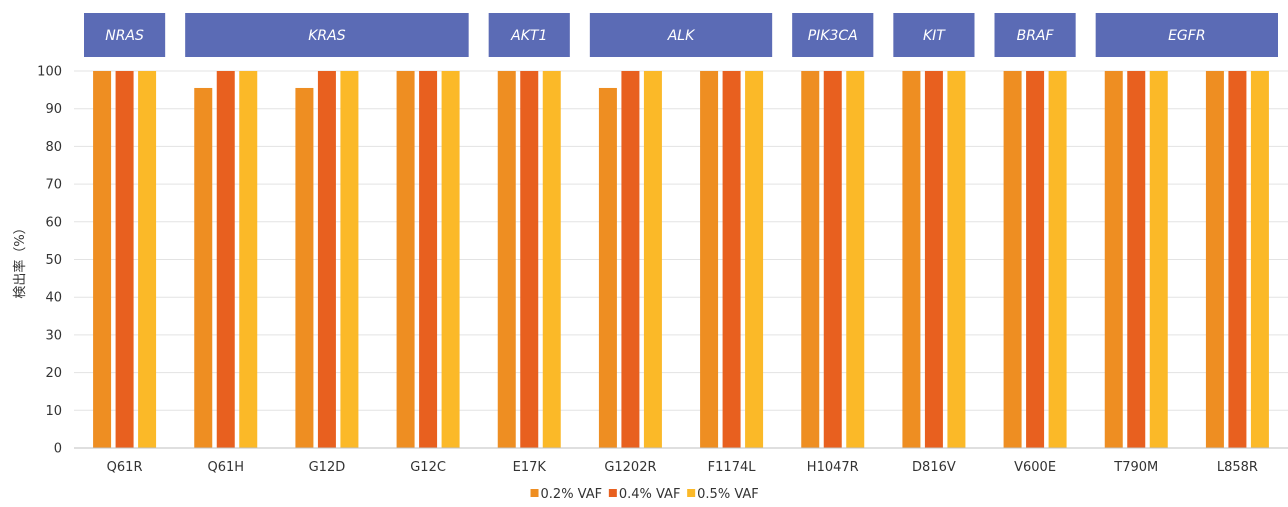 This screenshot has height=507, width=1288. What do you see at coordinates (630, 467) in the screenshot?
I see `x-tick-g1202r: G1202R` at bounding box center [630, 467].